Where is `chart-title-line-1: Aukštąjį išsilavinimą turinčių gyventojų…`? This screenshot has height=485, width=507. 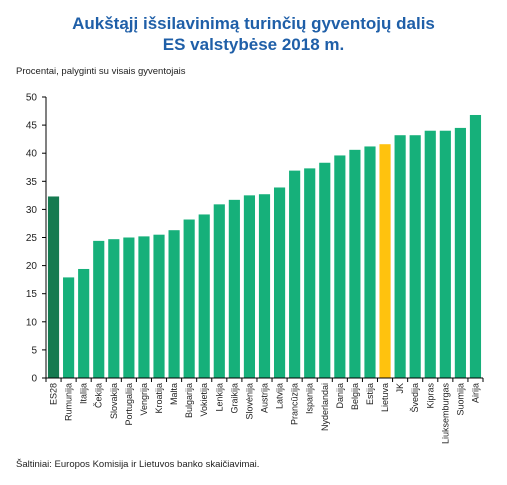
chart-title-line-1: Aukštąjį išsilavinimą turinčių gyventojų… is located at coordinates (253, 23).